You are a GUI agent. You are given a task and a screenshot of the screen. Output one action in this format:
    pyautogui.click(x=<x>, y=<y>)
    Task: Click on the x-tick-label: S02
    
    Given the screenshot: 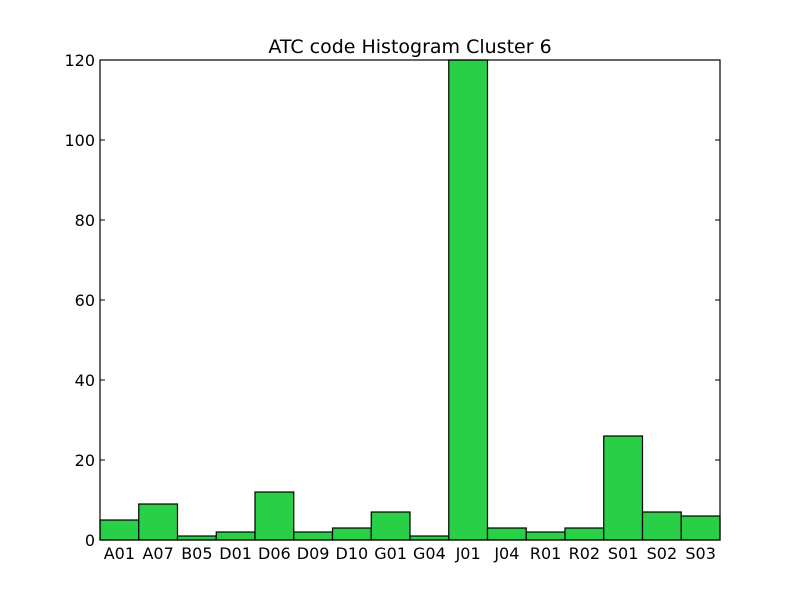 What is the action you would take?
    pyautogui.click(x=662, y=553)
    